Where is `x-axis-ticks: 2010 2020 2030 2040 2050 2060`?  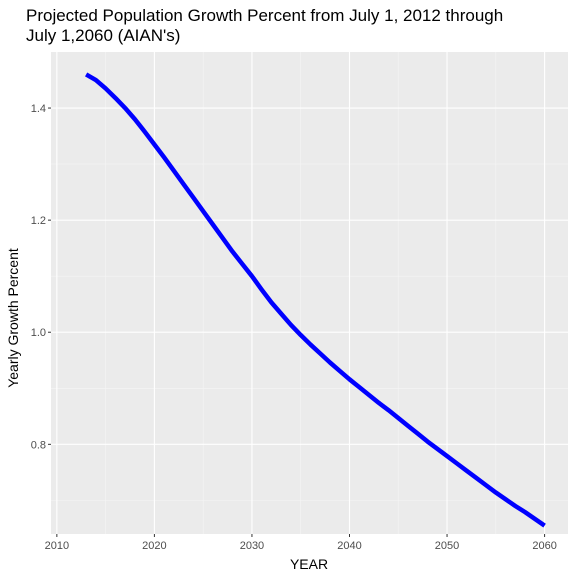
x-axis-ticks: 2010 2020 2030 2040 2050 2060 is located at coordinates (301, 543).